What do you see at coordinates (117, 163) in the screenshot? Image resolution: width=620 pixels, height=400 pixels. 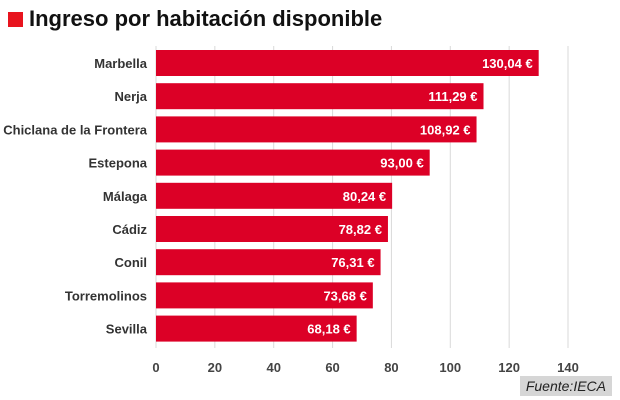 I see `category-label: Estepona` at bounding box center [117, 163].